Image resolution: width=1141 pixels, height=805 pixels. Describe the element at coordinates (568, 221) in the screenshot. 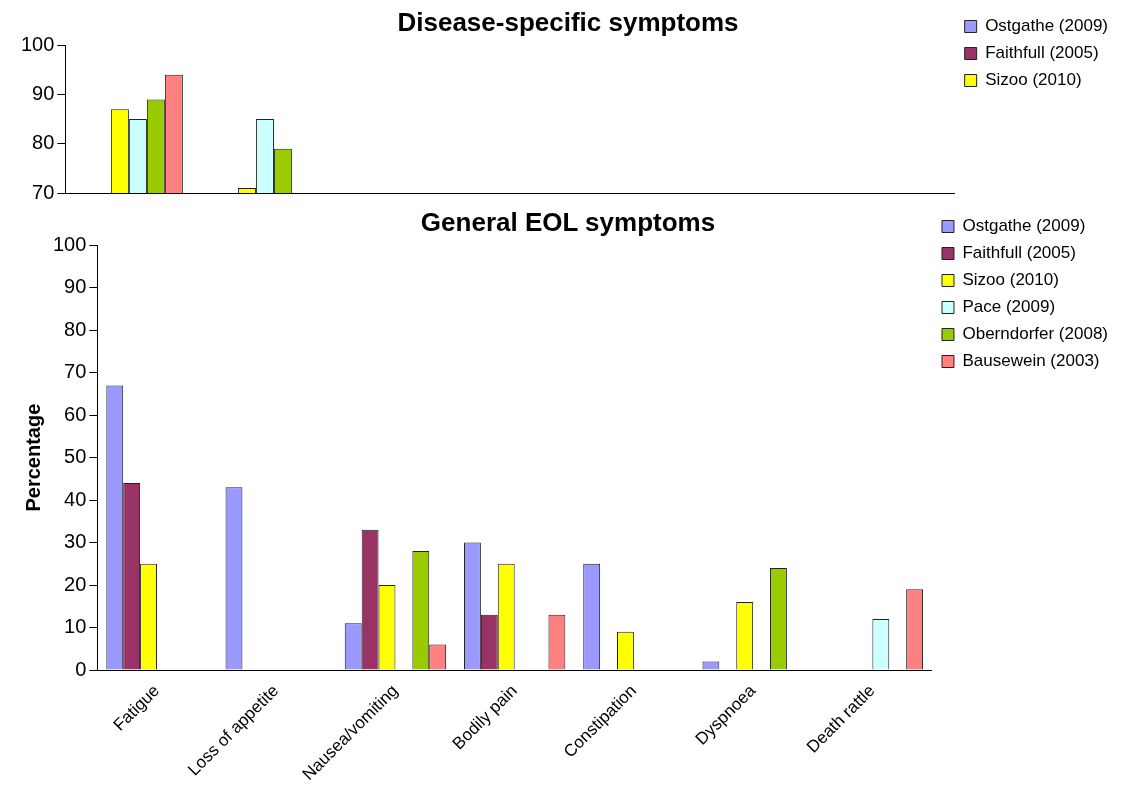

I see `chart-title: General EOL symptoms` at that location.